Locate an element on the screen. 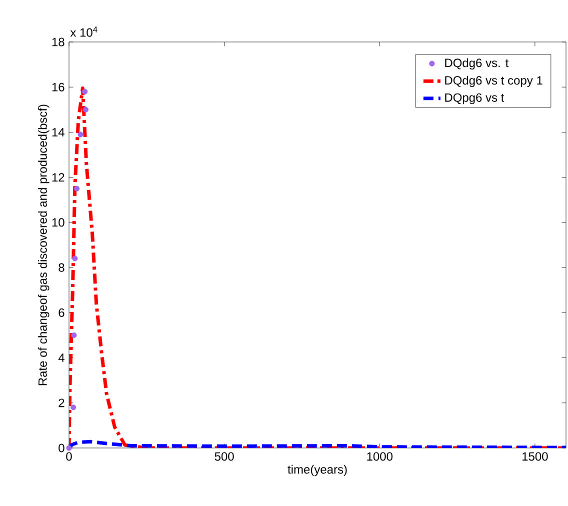  y-axis-title: Rate of changeof gas discovered and produced(bscf) is located at coordinates (44, 245).